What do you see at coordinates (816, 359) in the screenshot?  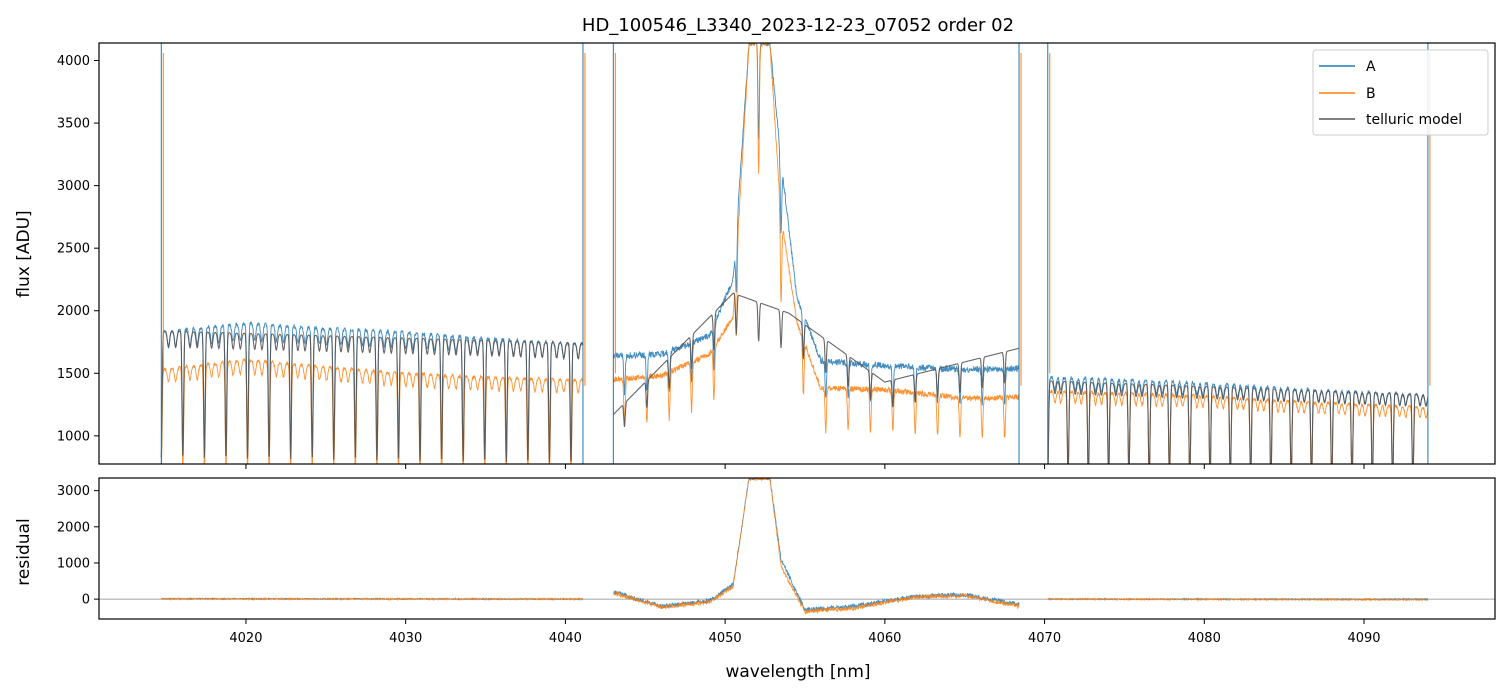 I see `telluric-model-line-seg1` at bounding box center [816, 359].